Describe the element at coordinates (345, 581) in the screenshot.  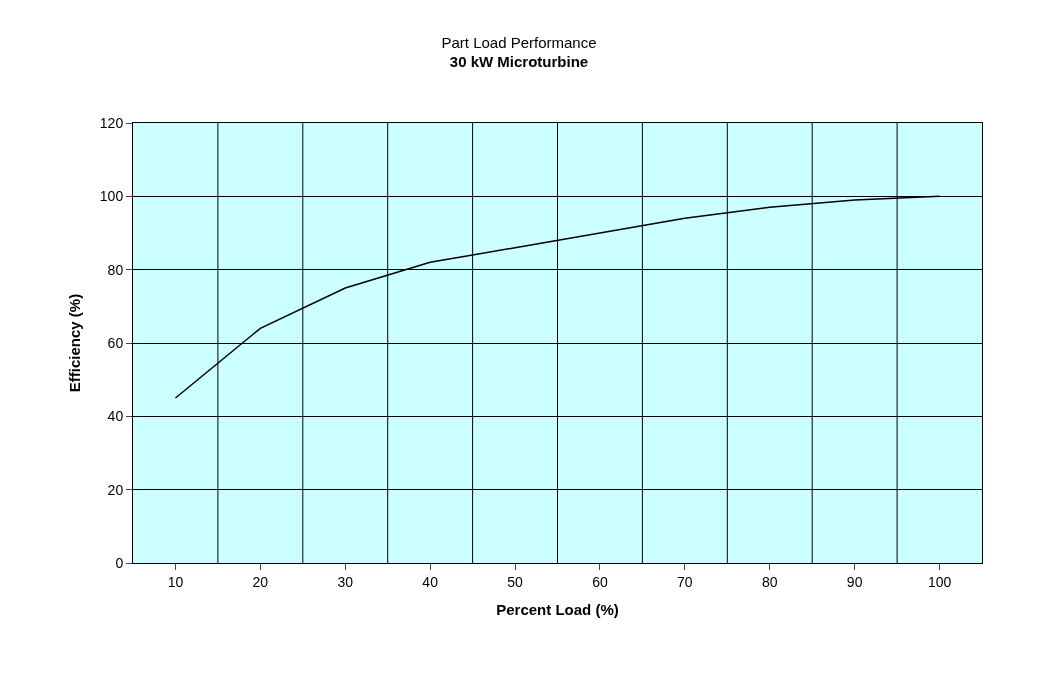
I see `x-tick-label: 30` at that location.